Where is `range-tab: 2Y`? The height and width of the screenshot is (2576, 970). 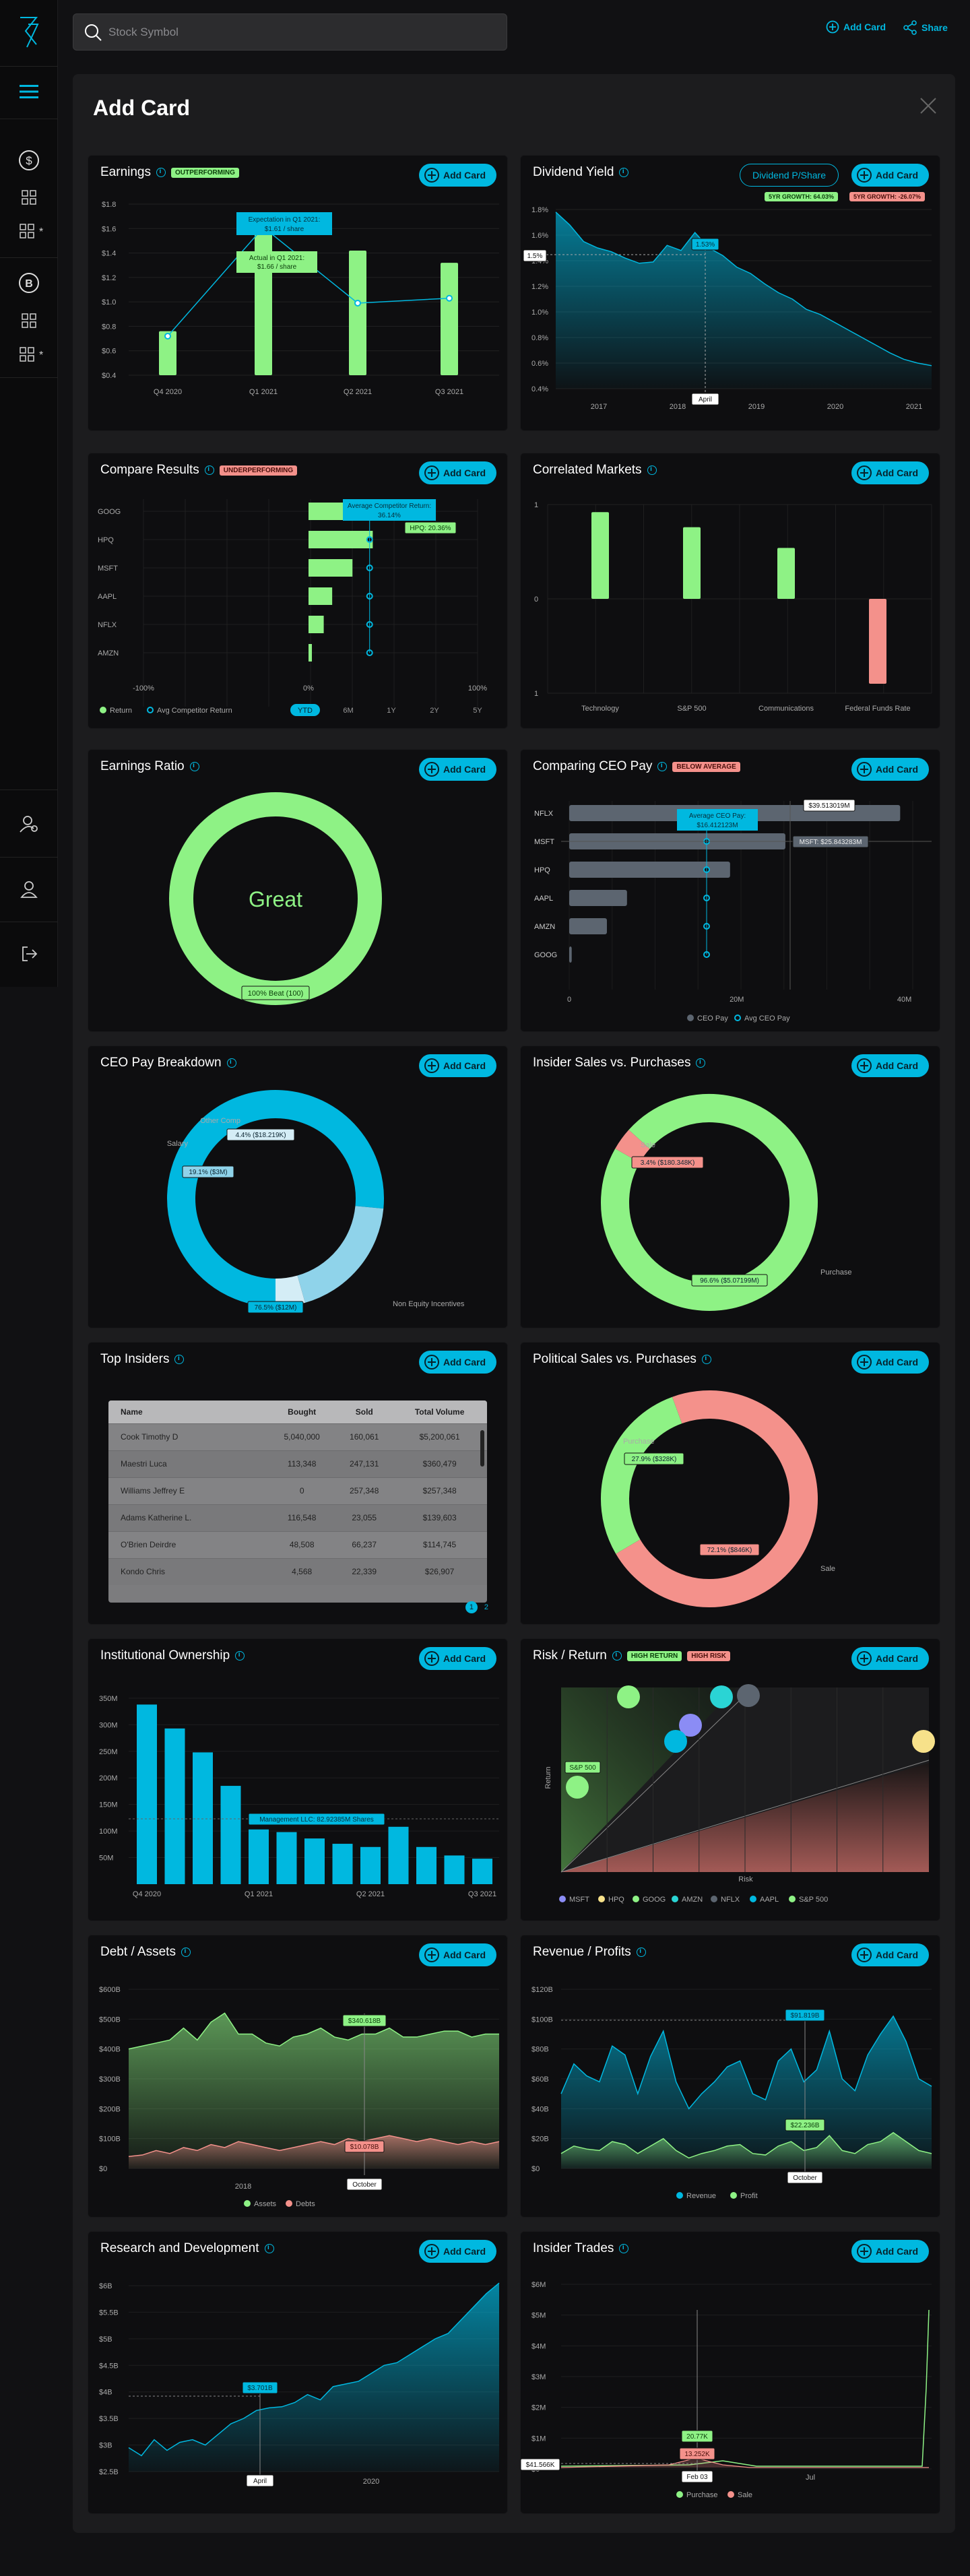
range-tab: 2Y is located at coordinates (435, 711).